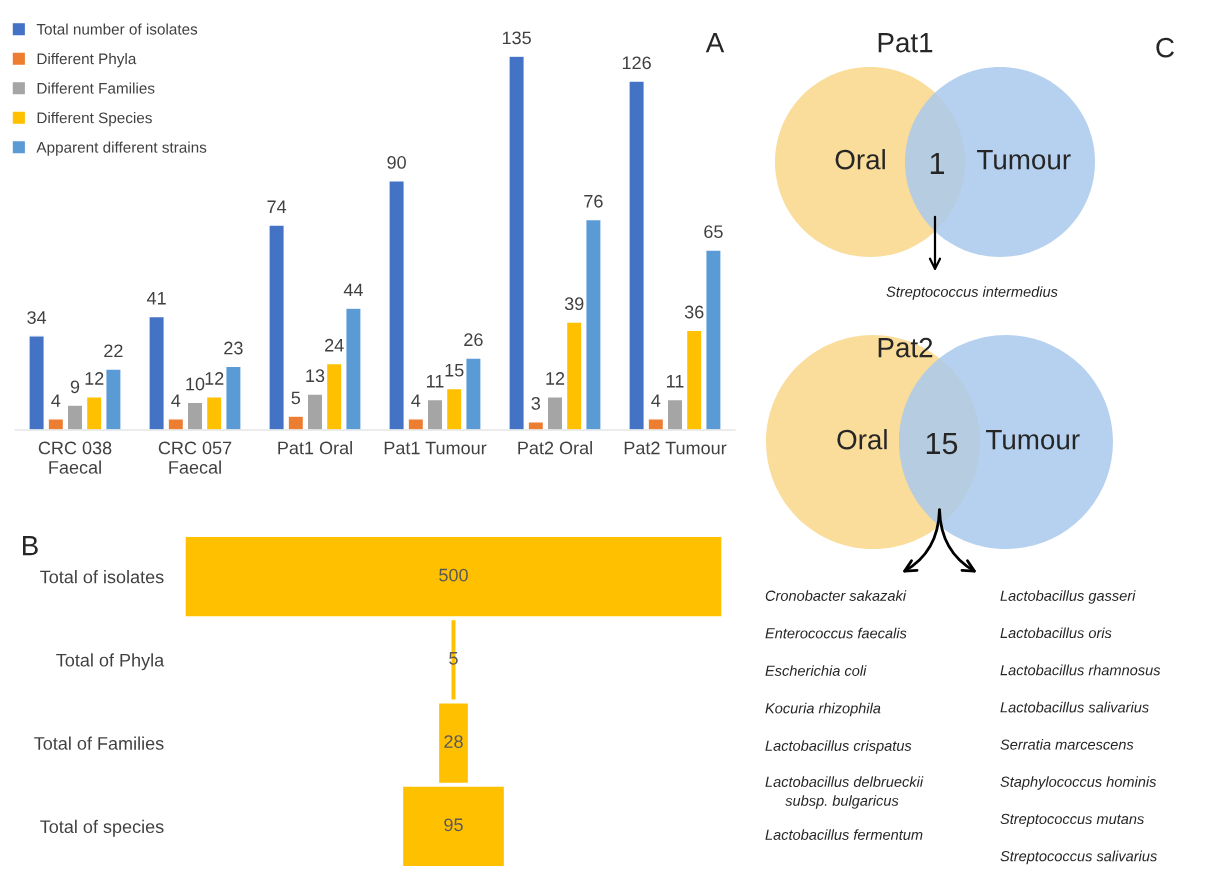  What do you see at coordinates (30, 546) in the screenshot?
I see `text: B` at bounding box center [30, 546].